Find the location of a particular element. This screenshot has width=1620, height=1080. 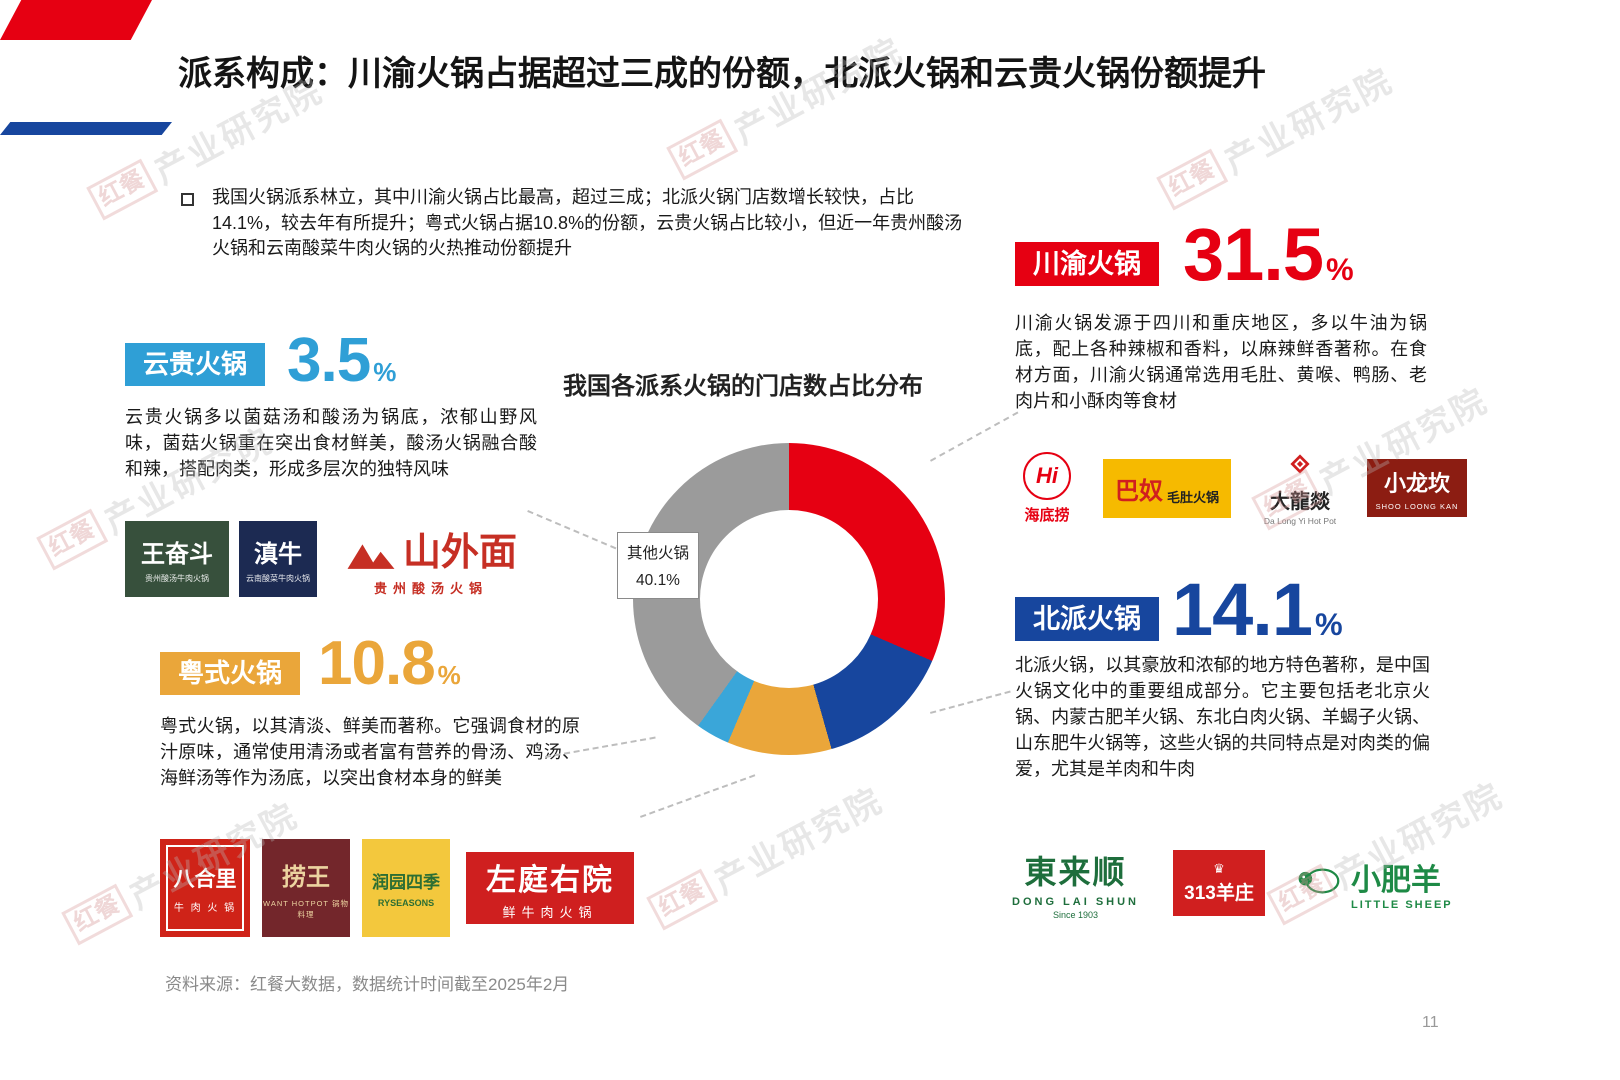

connector-line-yueshi is located at coordinates (698, 796).